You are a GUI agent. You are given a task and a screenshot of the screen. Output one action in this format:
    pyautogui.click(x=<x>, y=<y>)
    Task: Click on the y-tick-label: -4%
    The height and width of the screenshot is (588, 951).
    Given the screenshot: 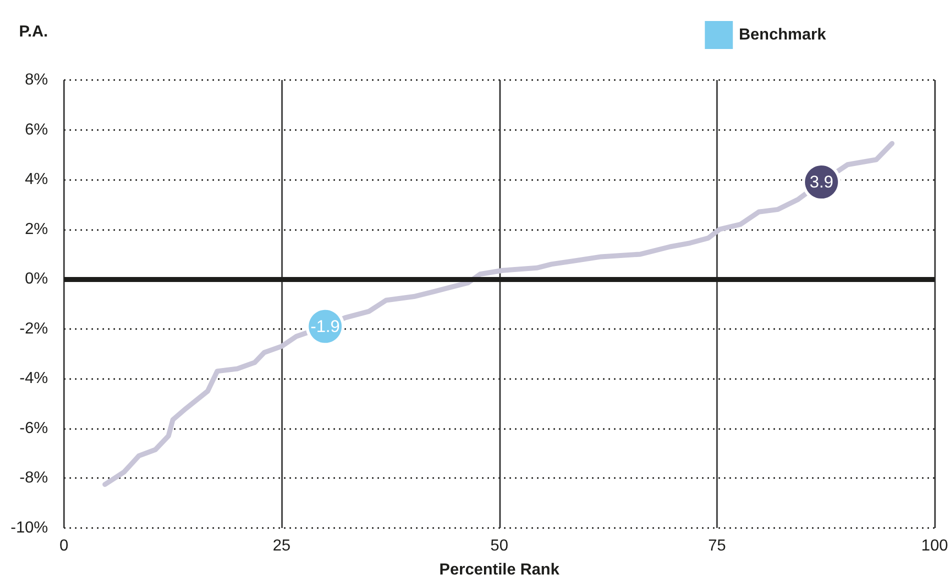 What is the action you would take?
    pyautogui.click(x=34, y=379)
    